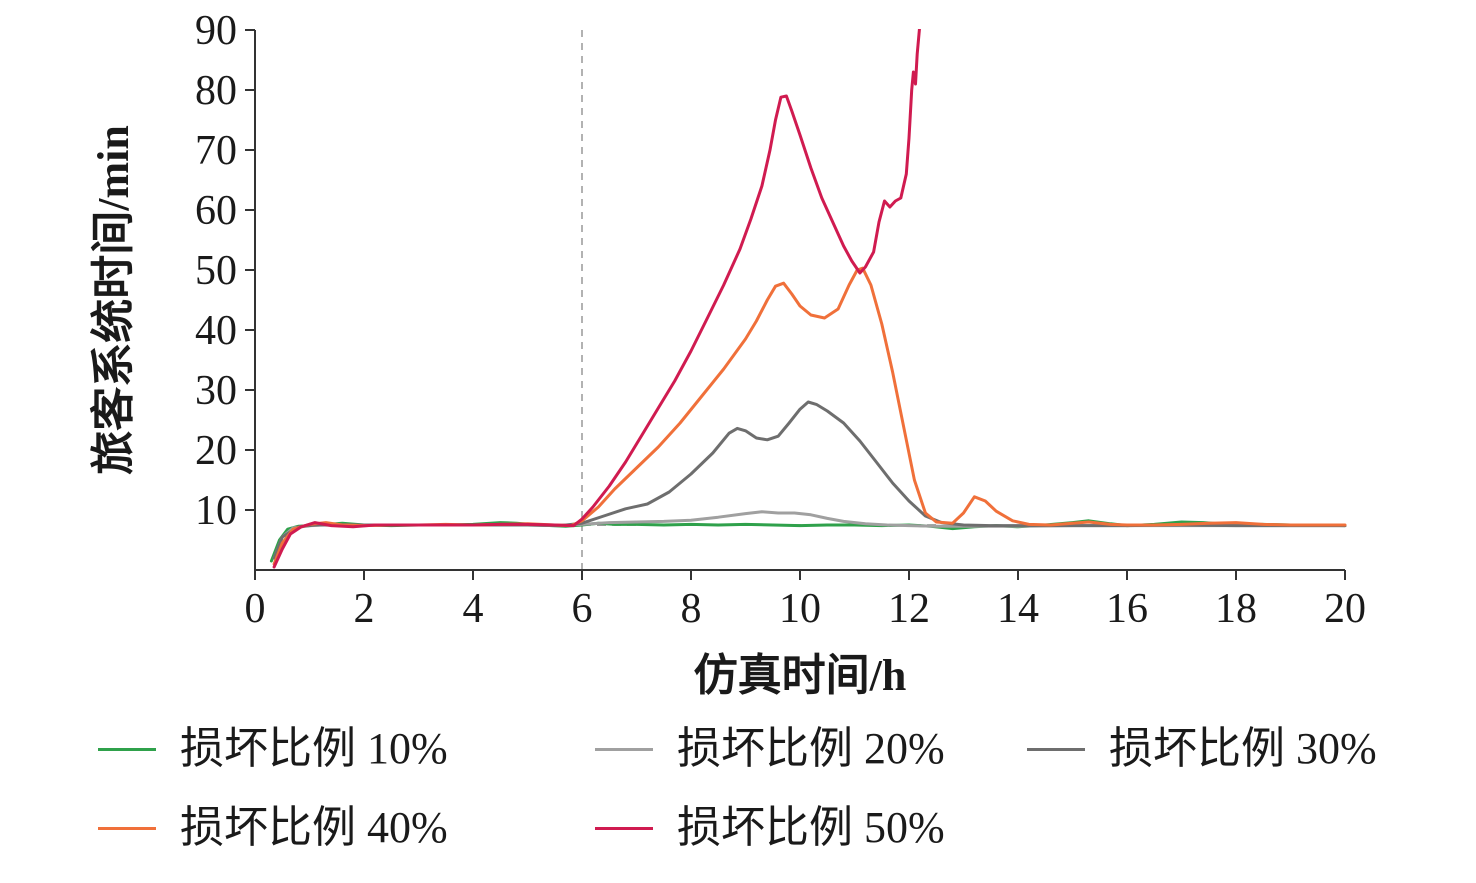  I want to click on legend-swatch-30-icon, so click(1056, 749).